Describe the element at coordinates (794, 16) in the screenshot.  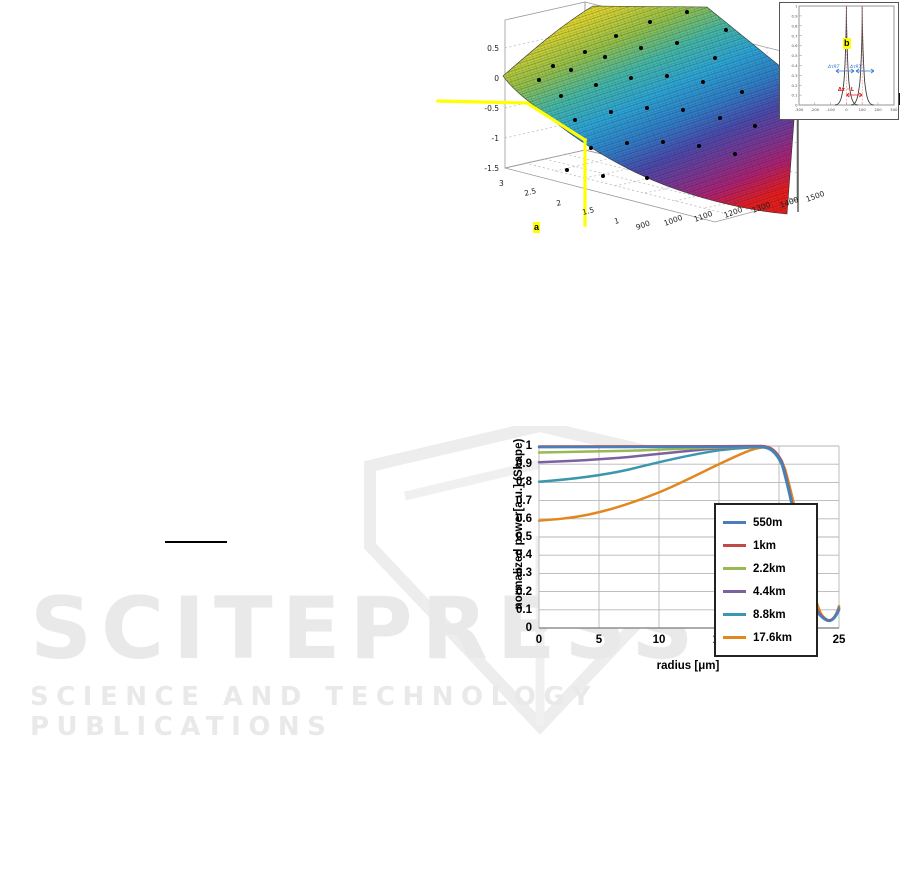
I see `svg-text: 0.9` at that location.